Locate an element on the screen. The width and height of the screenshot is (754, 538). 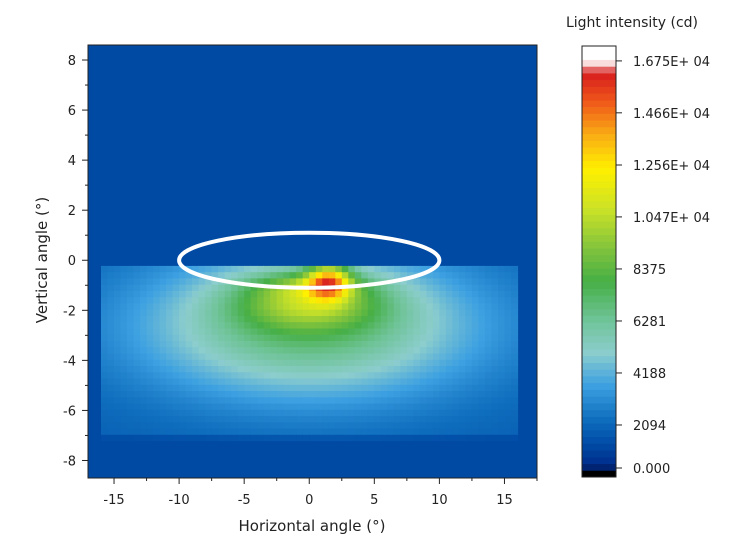
colorbar-tick-label: 2094 is located at coordinates (649, 426).